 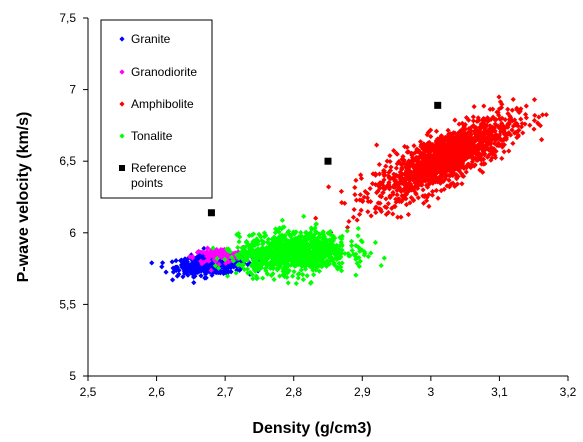 What do you see at coordinates (223, 259) in the screenshot?
I see `series-granodiorite` at bounding box center [223, 259].